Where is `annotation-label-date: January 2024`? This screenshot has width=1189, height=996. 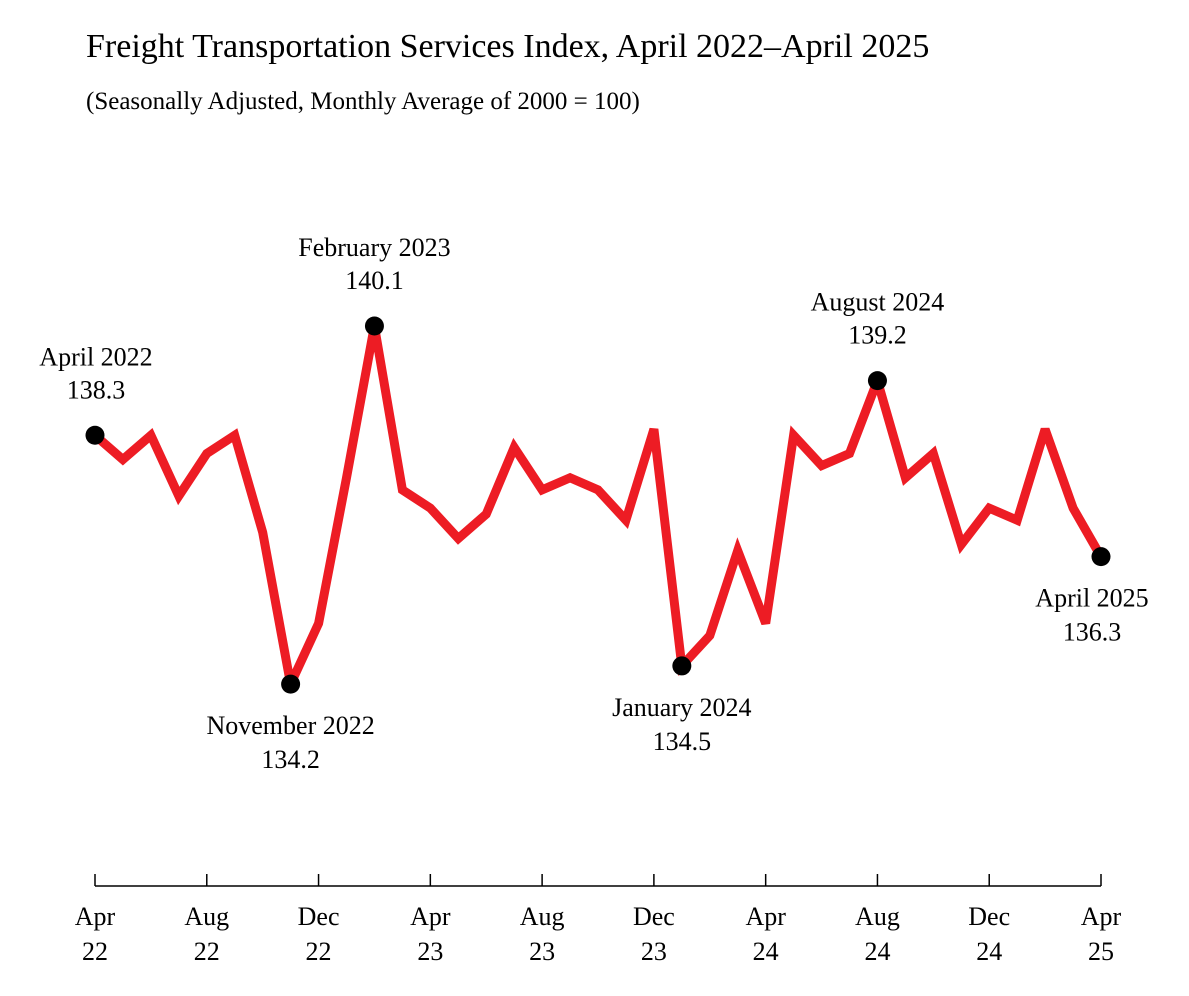 annotation-label-date: January 2024 is located at coordinates (681, 707).